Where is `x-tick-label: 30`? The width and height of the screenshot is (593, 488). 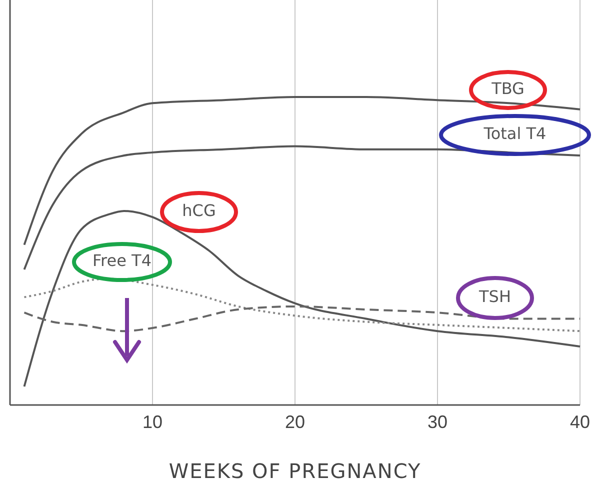 x-tick-label: 30 is located at coordinates (437, 422).